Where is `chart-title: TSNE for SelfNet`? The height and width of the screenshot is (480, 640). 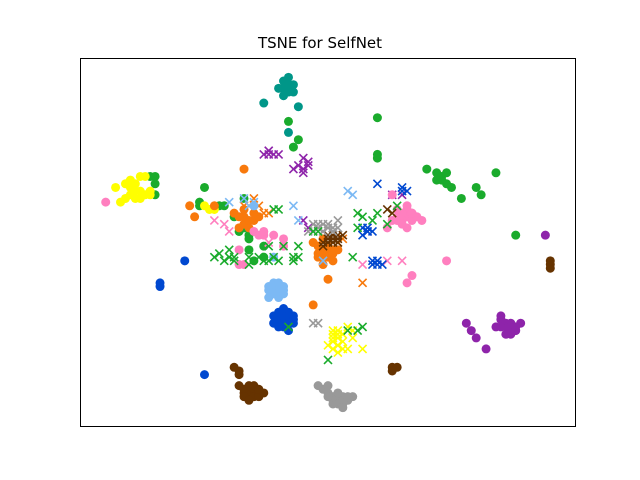 chart-title: TSNE for SelfNet is located at coordinates (320, 43).